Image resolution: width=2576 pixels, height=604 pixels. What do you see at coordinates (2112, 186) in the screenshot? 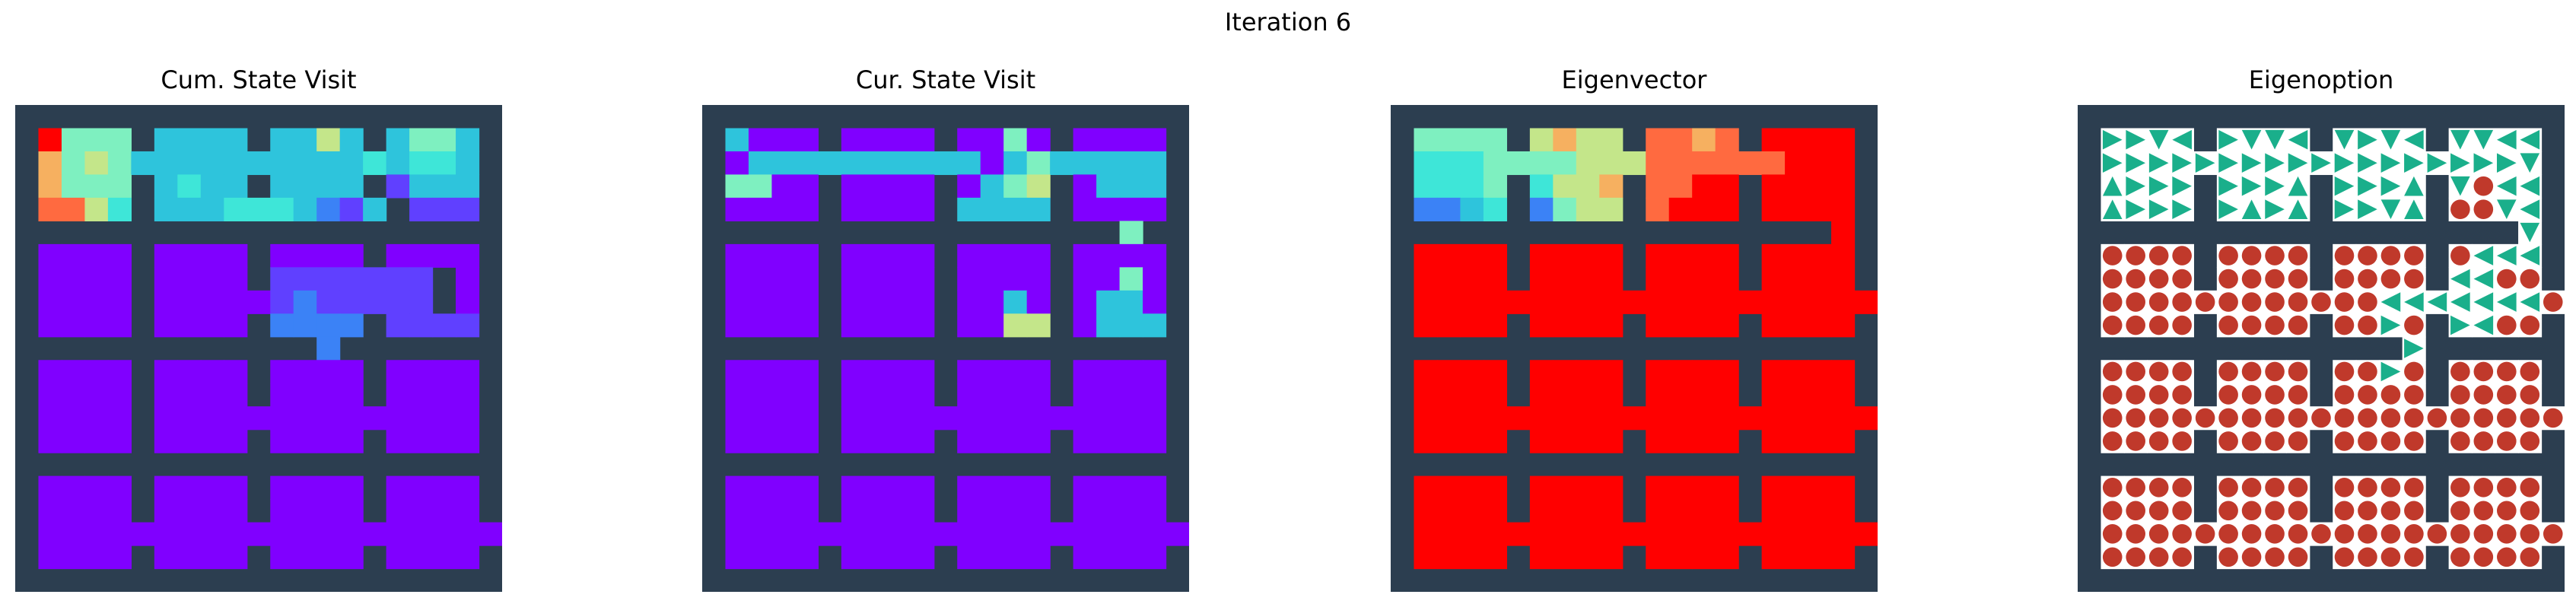
I see `policy-arrow-up` at bounding box center [2112, 186].